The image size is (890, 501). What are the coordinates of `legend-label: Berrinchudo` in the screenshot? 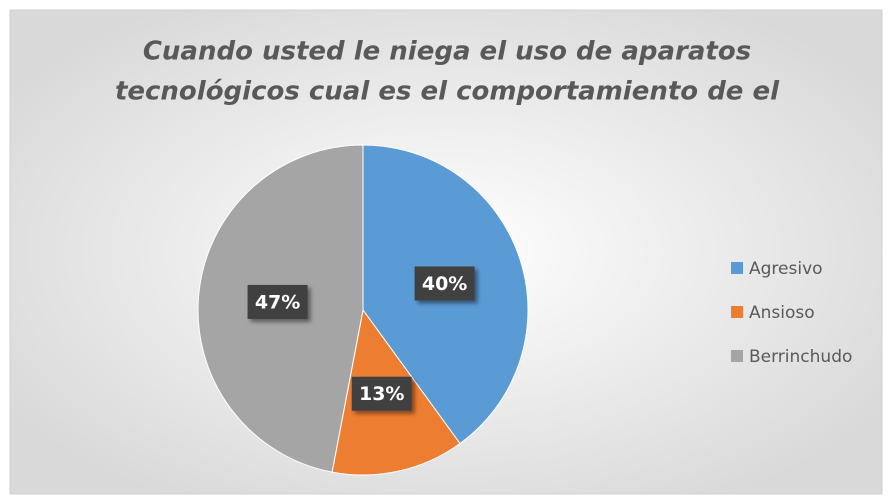 It's located at (800, 357).